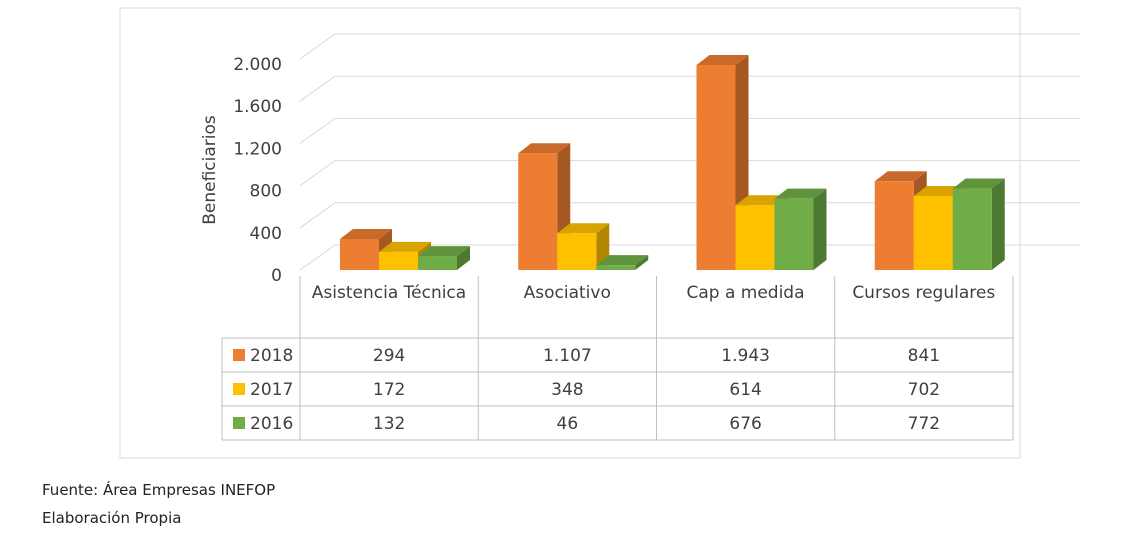 This screenshot has height=533, width=1136. Describe the element at coordinates (745, 356) in the screenshot. I see `table-value: 1.943` at that location.